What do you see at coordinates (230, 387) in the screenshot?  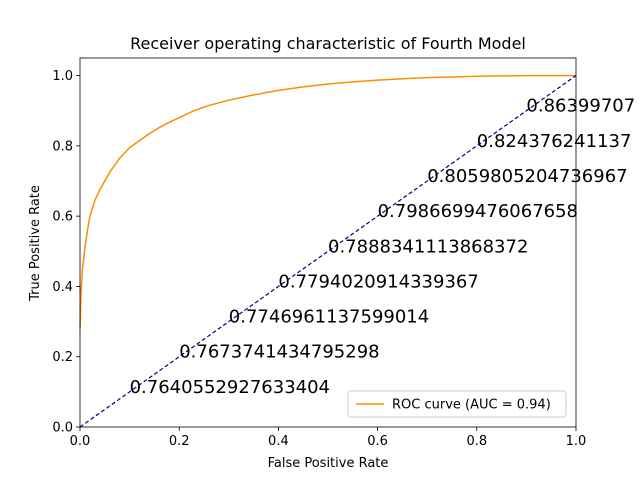 I see `threshold-annotation: 0.7640552927633404` at bounding box center [230, 387].